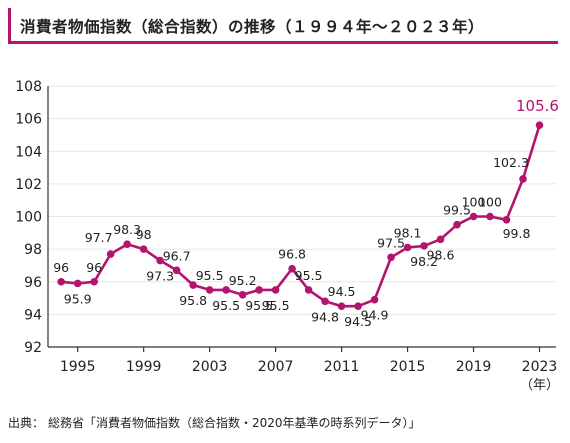 This screenshot has width=570, height=443. I want to click on data-label: 98.1, so click(408, 232).